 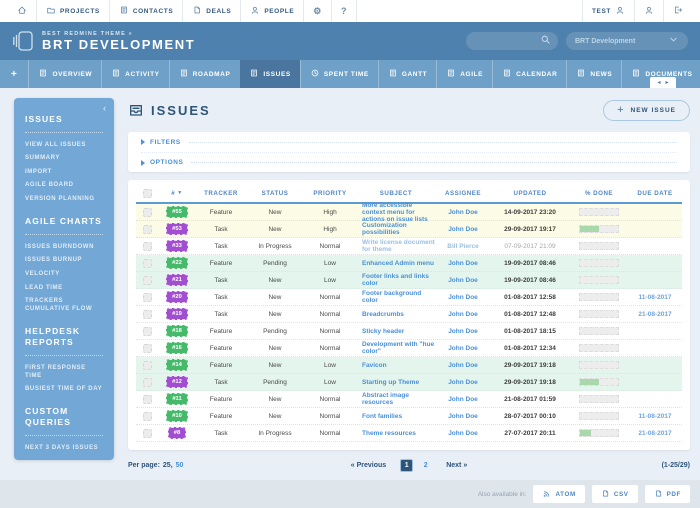 What do you see at coordinates (269, 74) in the screenshot?
I see `tab-issues: ISSUES` at bounding box center [269, 74].